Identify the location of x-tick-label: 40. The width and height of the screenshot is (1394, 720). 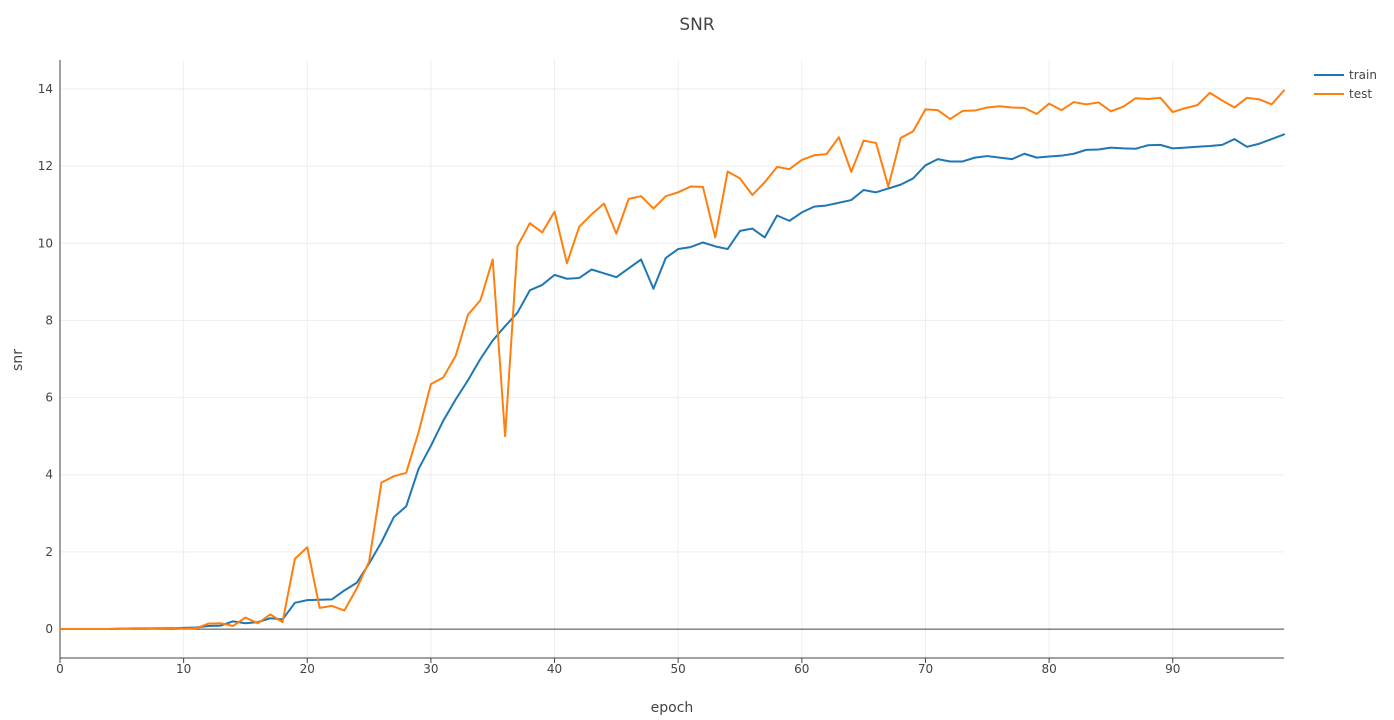
(554, 669).